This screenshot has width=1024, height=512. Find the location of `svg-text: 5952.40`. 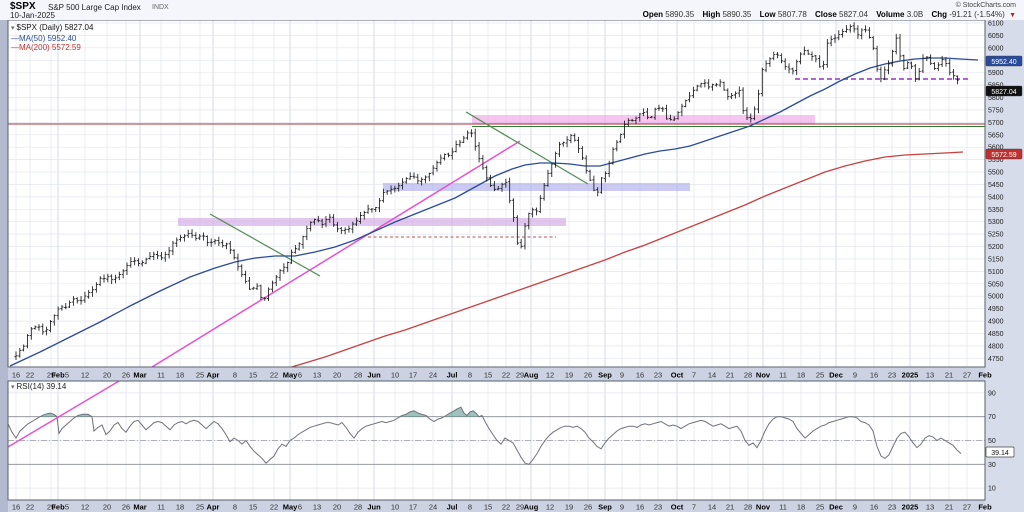

svg-text: 5952.40 is located at coordinates (1003, 62).